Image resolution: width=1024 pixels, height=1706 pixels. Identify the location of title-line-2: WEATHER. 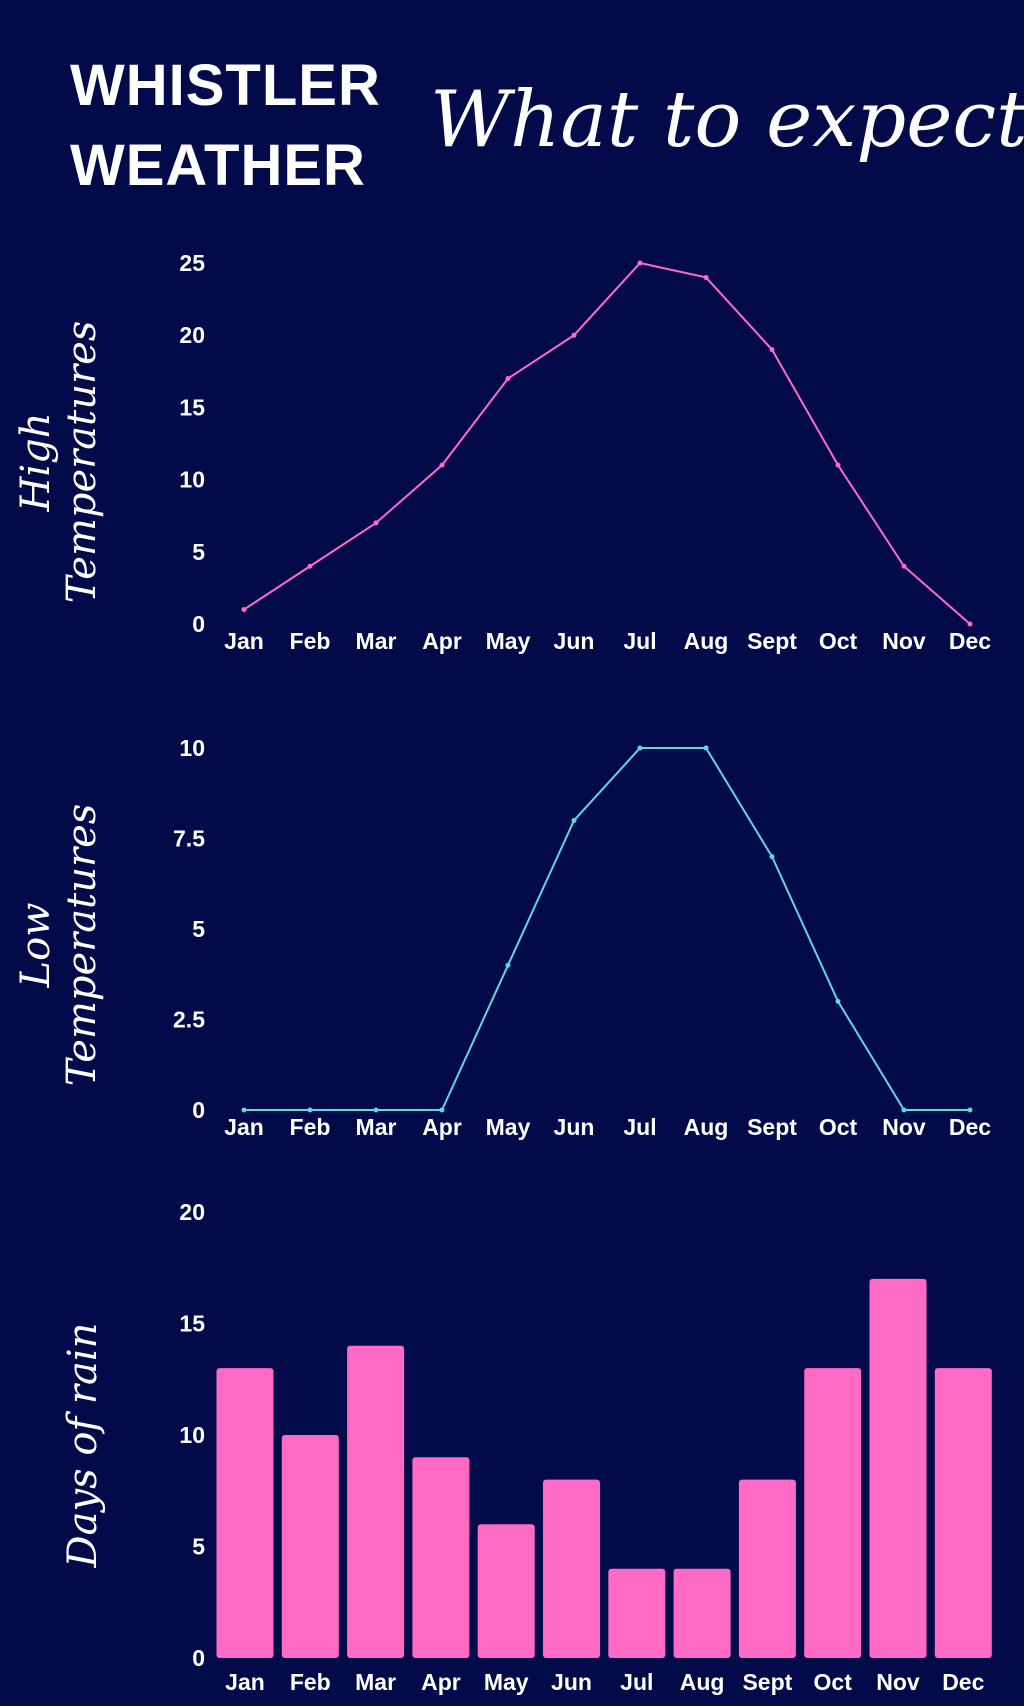
(218, 165).